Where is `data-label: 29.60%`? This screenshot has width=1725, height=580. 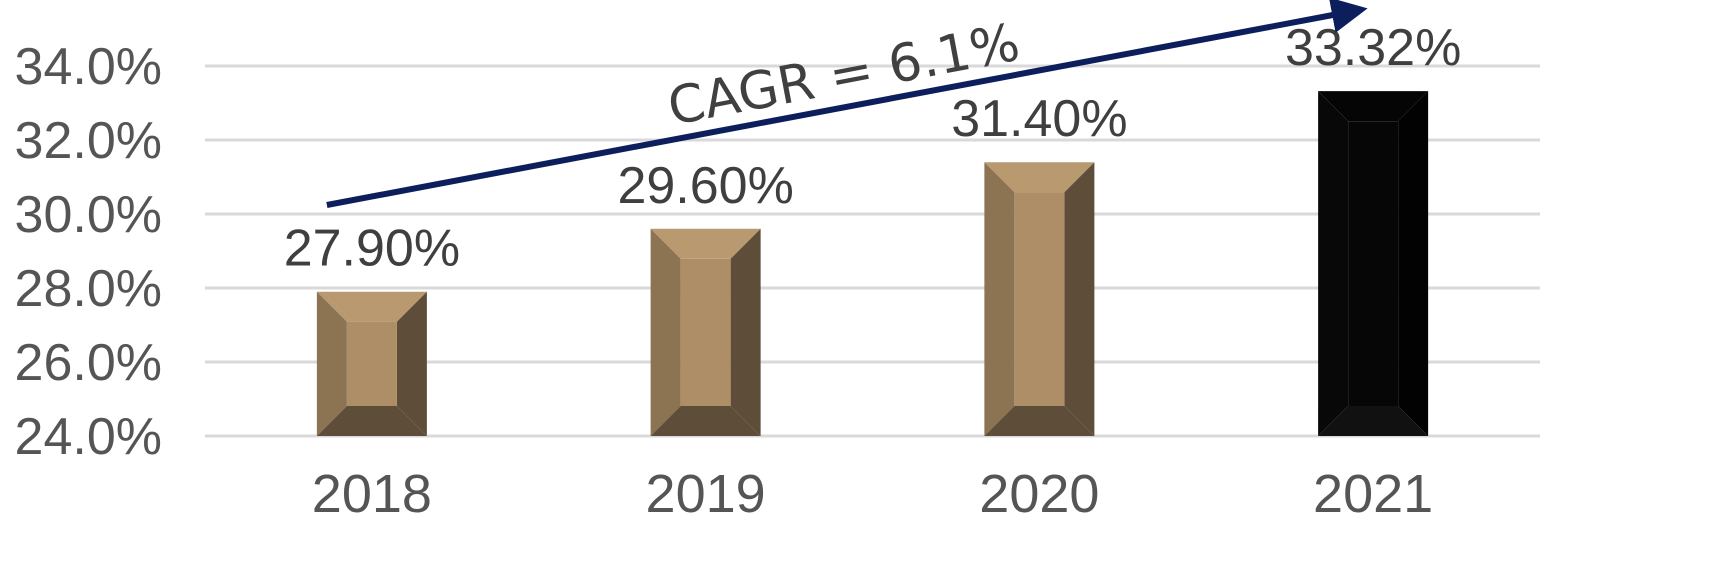
data-label: 29.60% is located at coordinates (705, 186).